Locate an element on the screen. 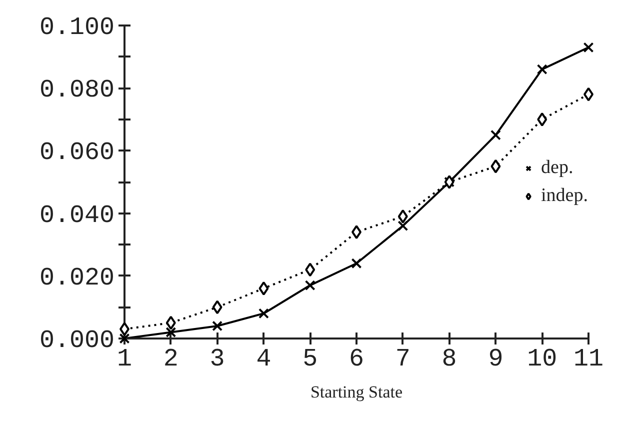 Image resolution: width=632 pixels, height=428 pixels. x-tick-label: 2 is located at coordinates (170, 359).